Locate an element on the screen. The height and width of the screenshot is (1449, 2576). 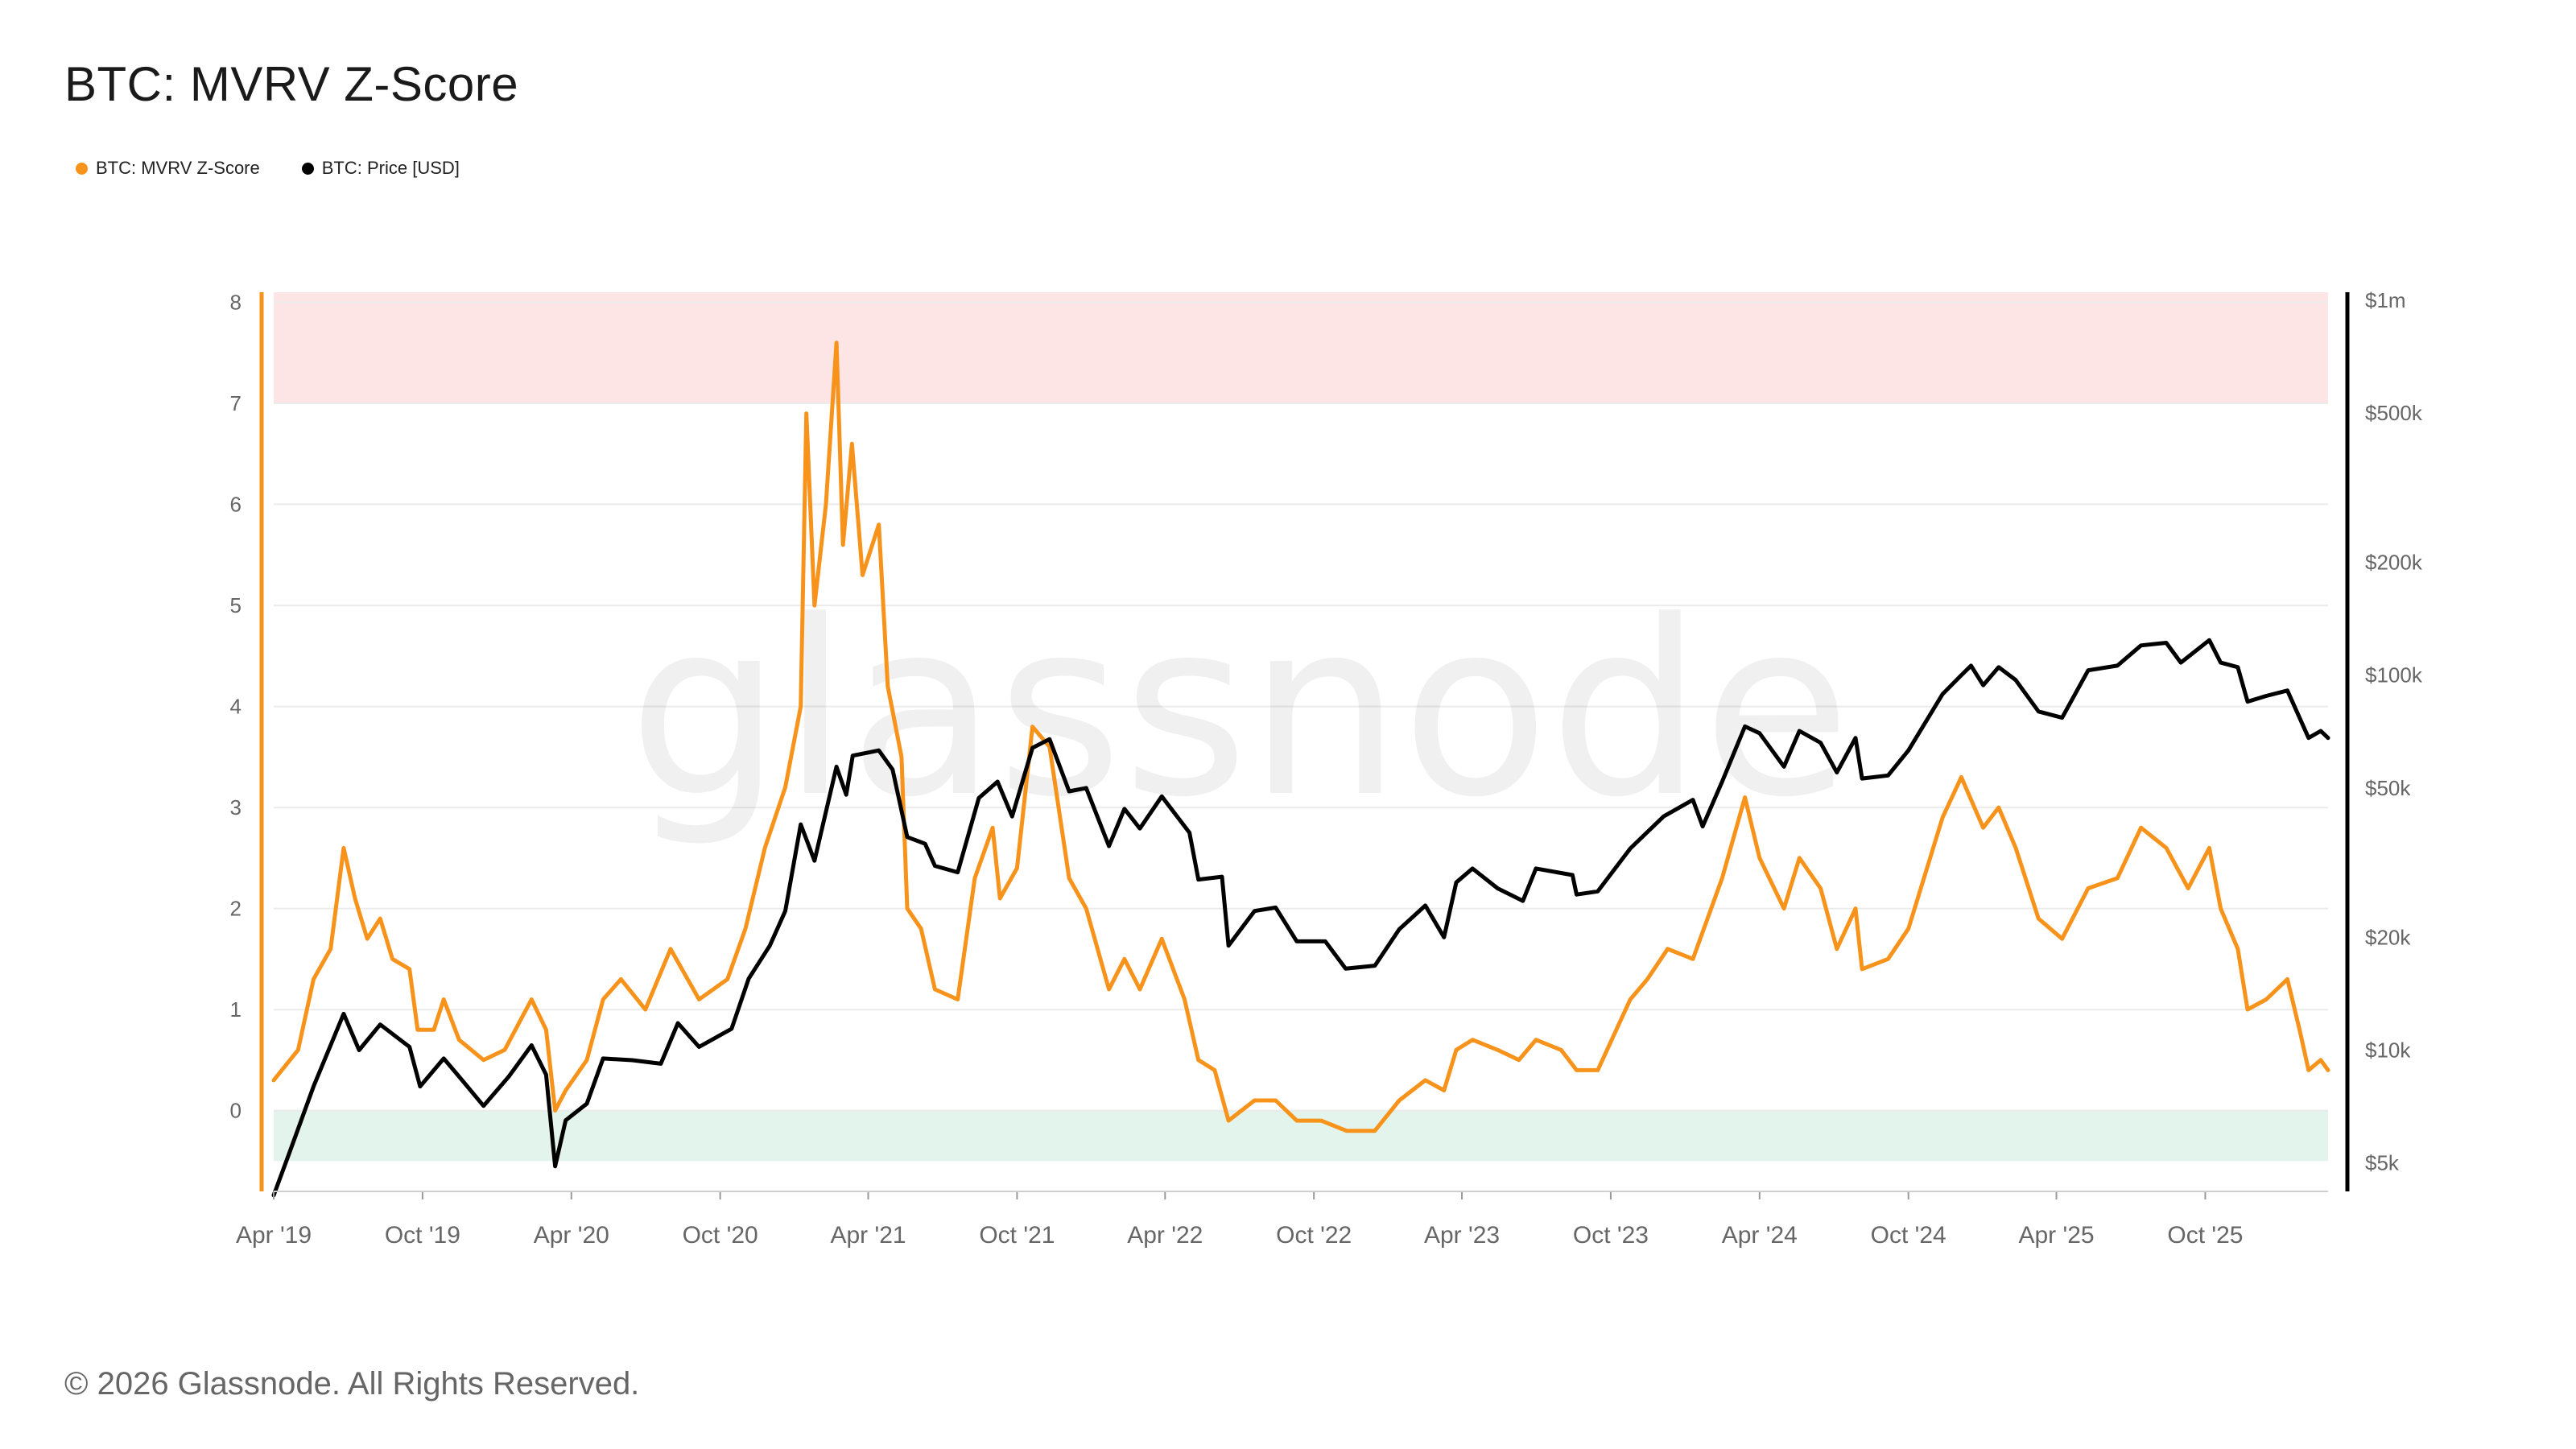
y-left-tick-label: 7 is located at coordinates (236, 403).